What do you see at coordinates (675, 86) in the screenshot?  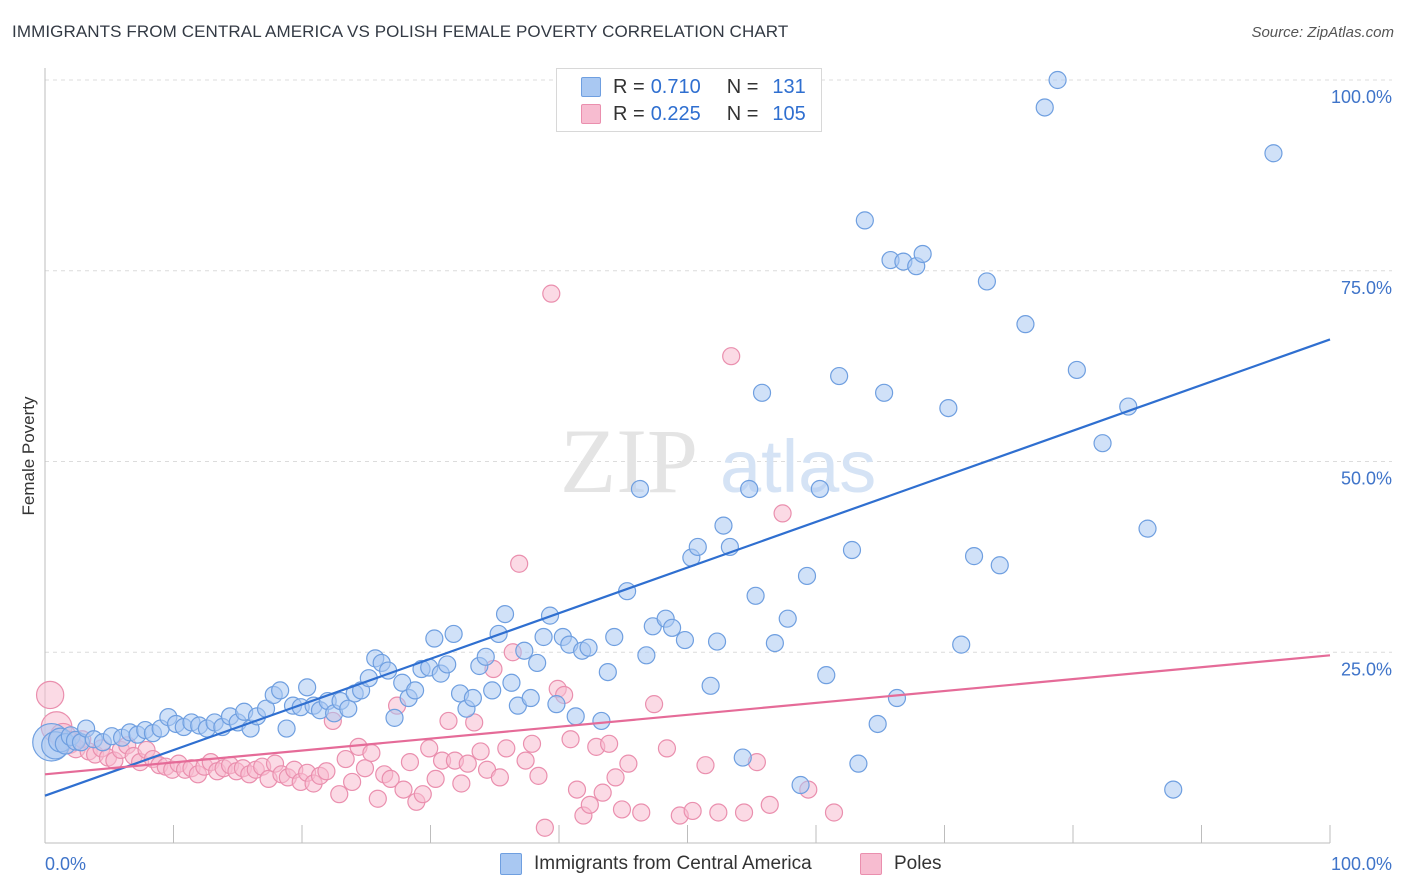 I see `legend-r-value: 0.710` at bounding box center [675, 86].